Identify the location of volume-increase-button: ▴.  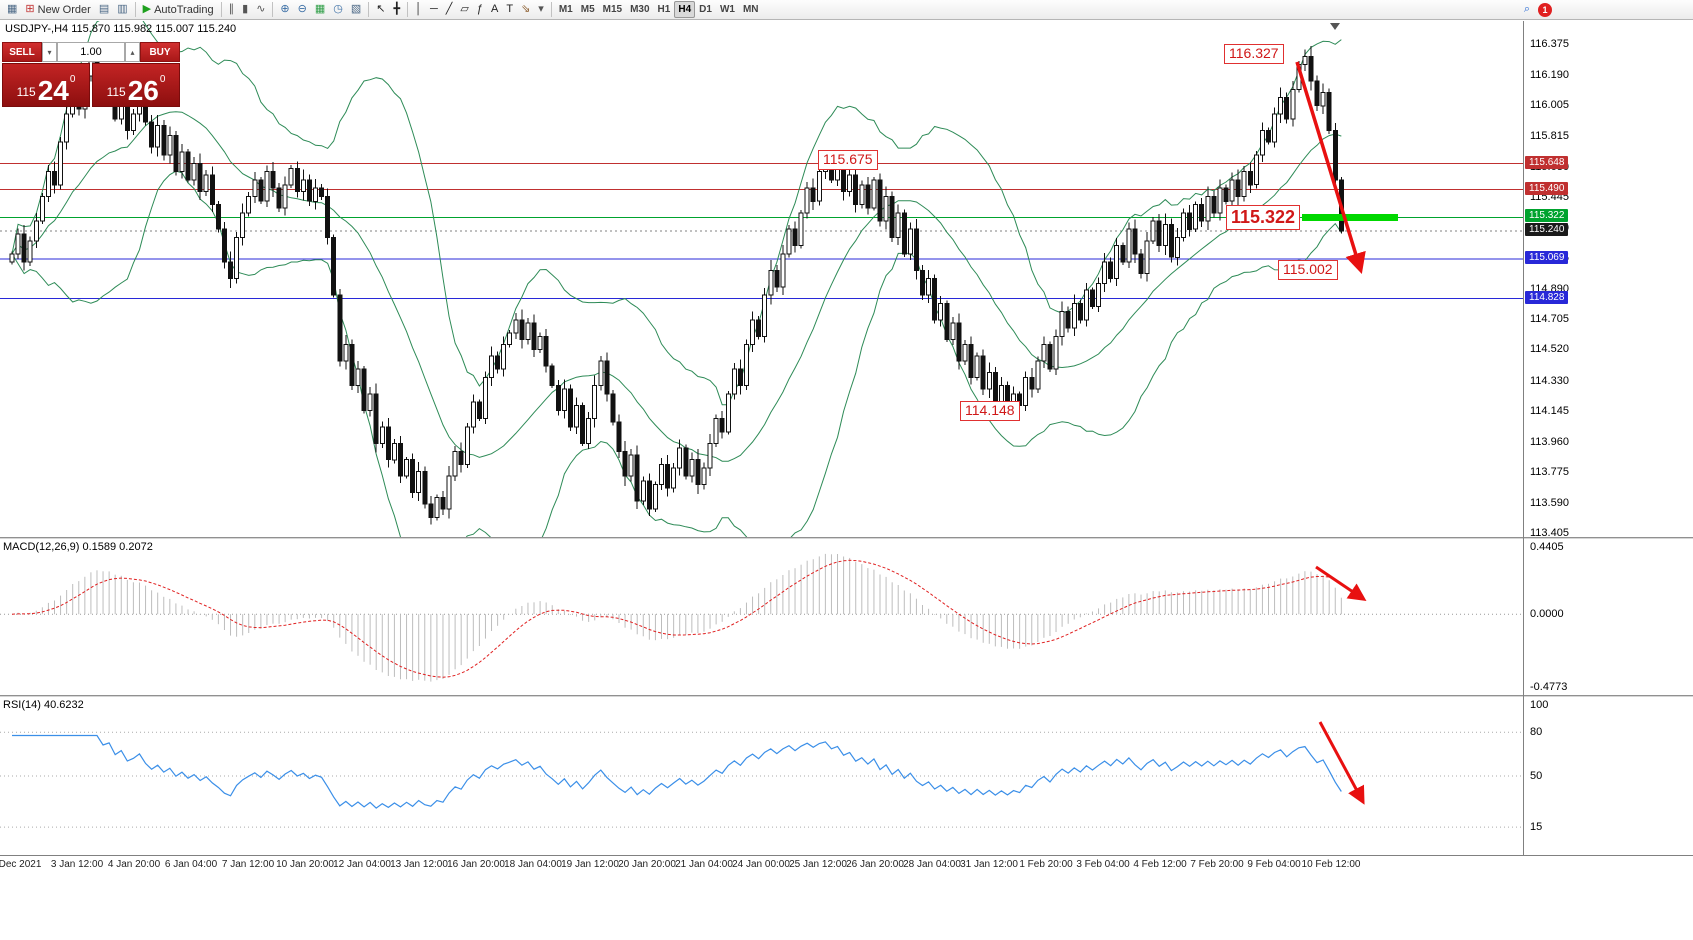
(132, 52).